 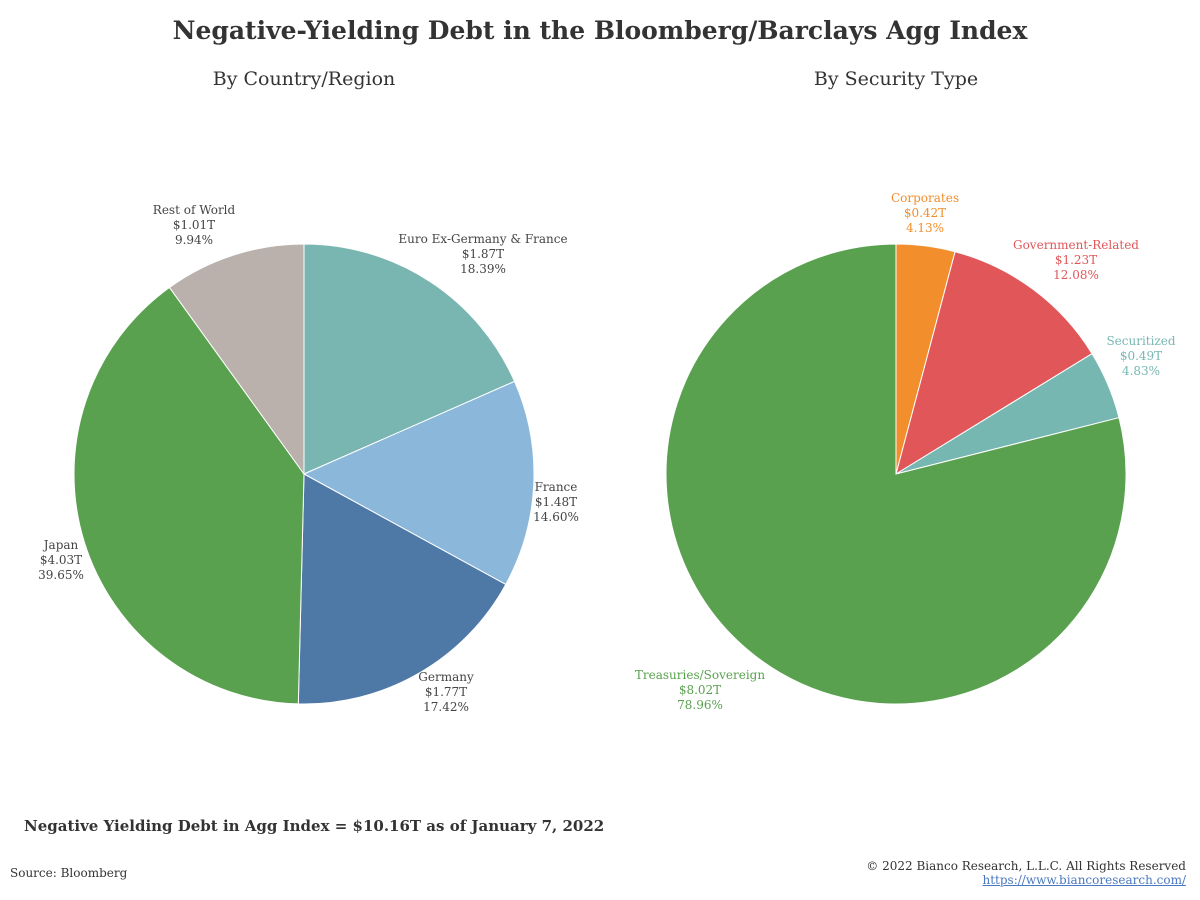 I want to click on slice-label-corporates: Corporates $0.42T 4.13%, so click(x=925, y=213).